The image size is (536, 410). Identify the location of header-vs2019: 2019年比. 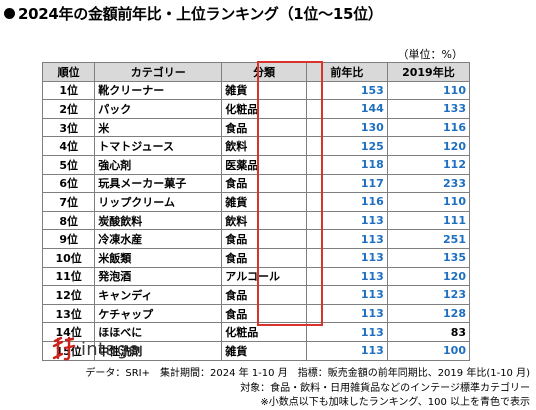
(428, 72).